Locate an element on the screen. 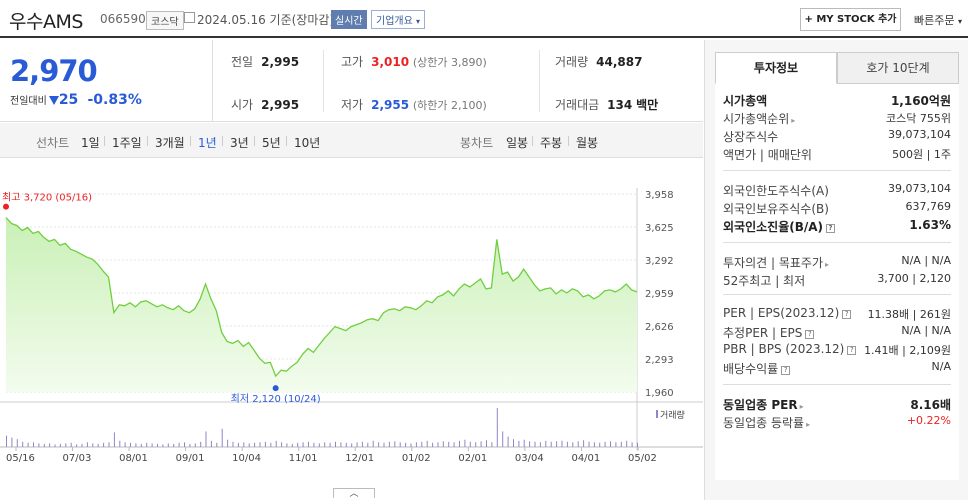 The height and width of the screenshot is (500, 968). y-tick-label: 2,626 is located at coordinates (659, 327).